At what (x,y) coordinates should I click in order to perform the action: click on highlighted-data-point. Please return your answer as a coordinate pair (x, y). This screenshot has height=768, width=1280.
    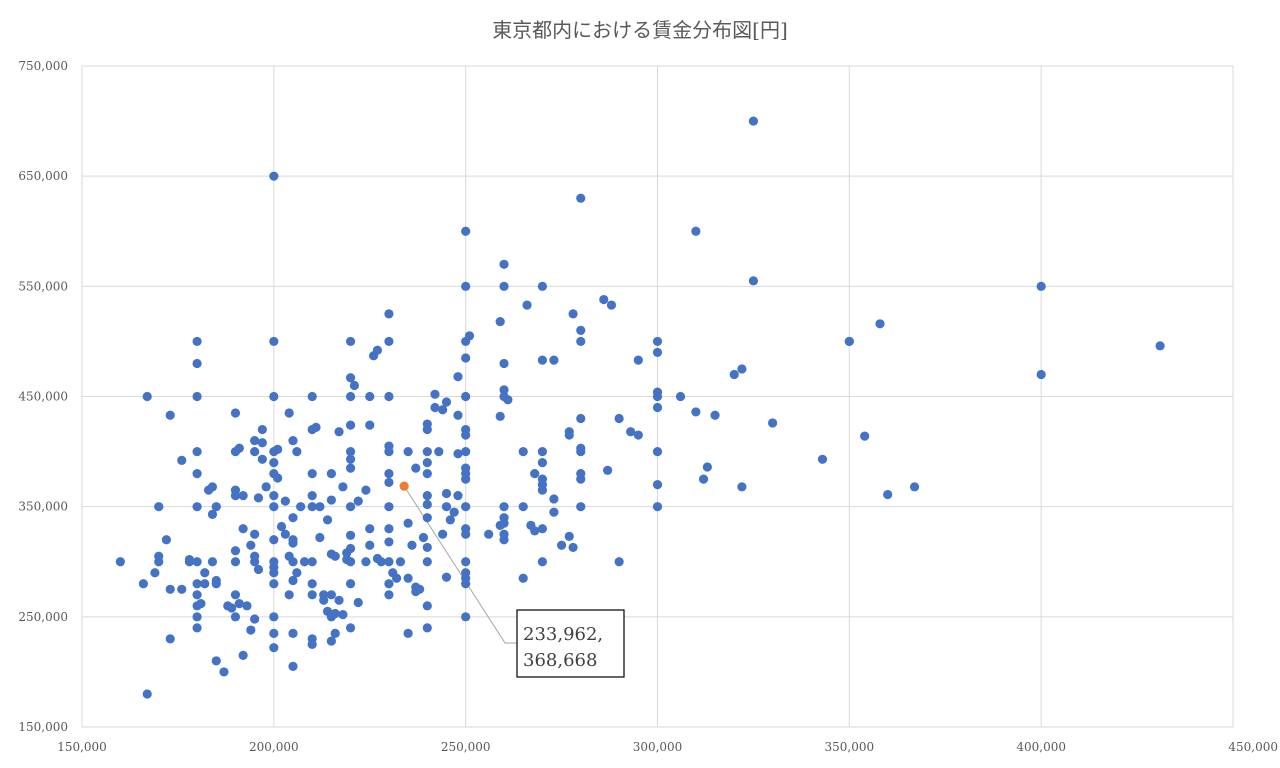
    Looking at the image, I should click on (404, 486).